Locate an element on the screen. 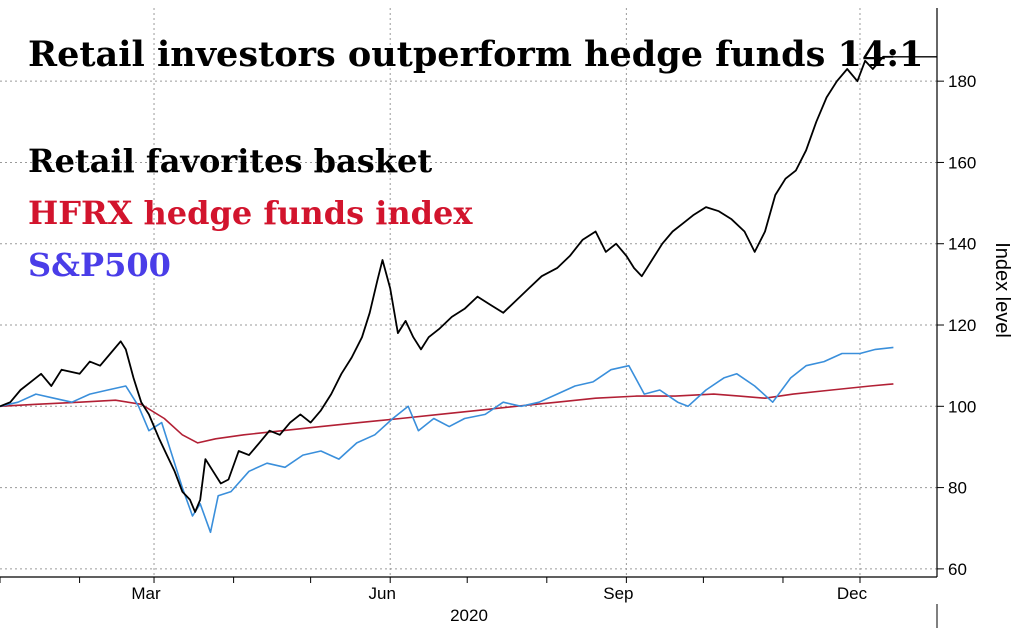  x-tick-label-dec: Dec is located at coordinates (852, 593).